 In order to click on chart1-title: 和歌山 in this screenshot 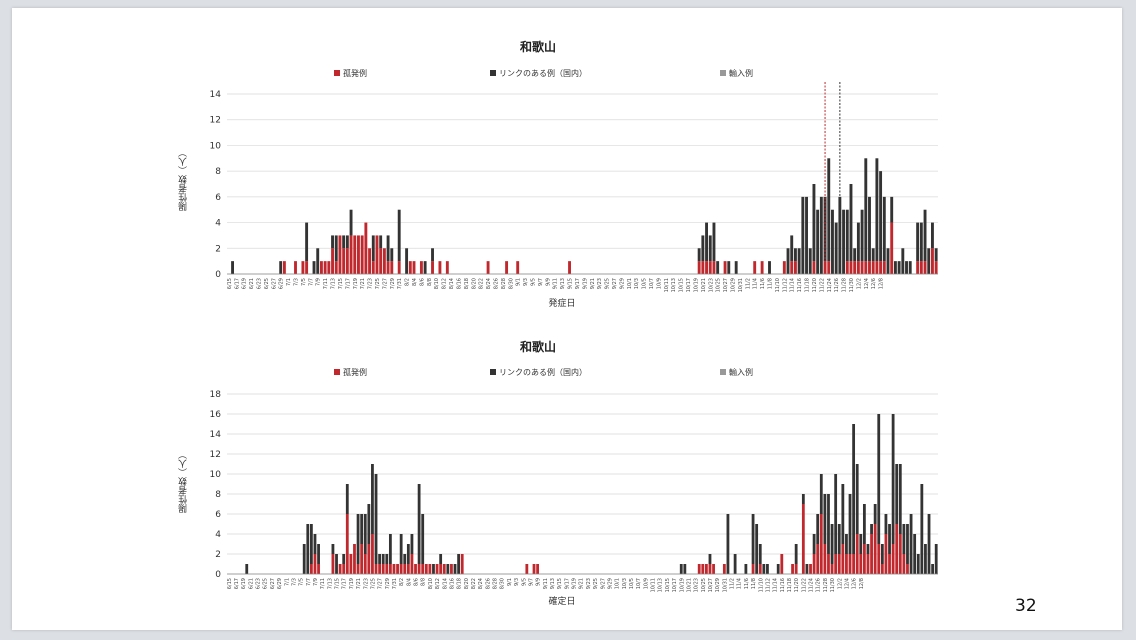, I will do `click(537, 47)`.